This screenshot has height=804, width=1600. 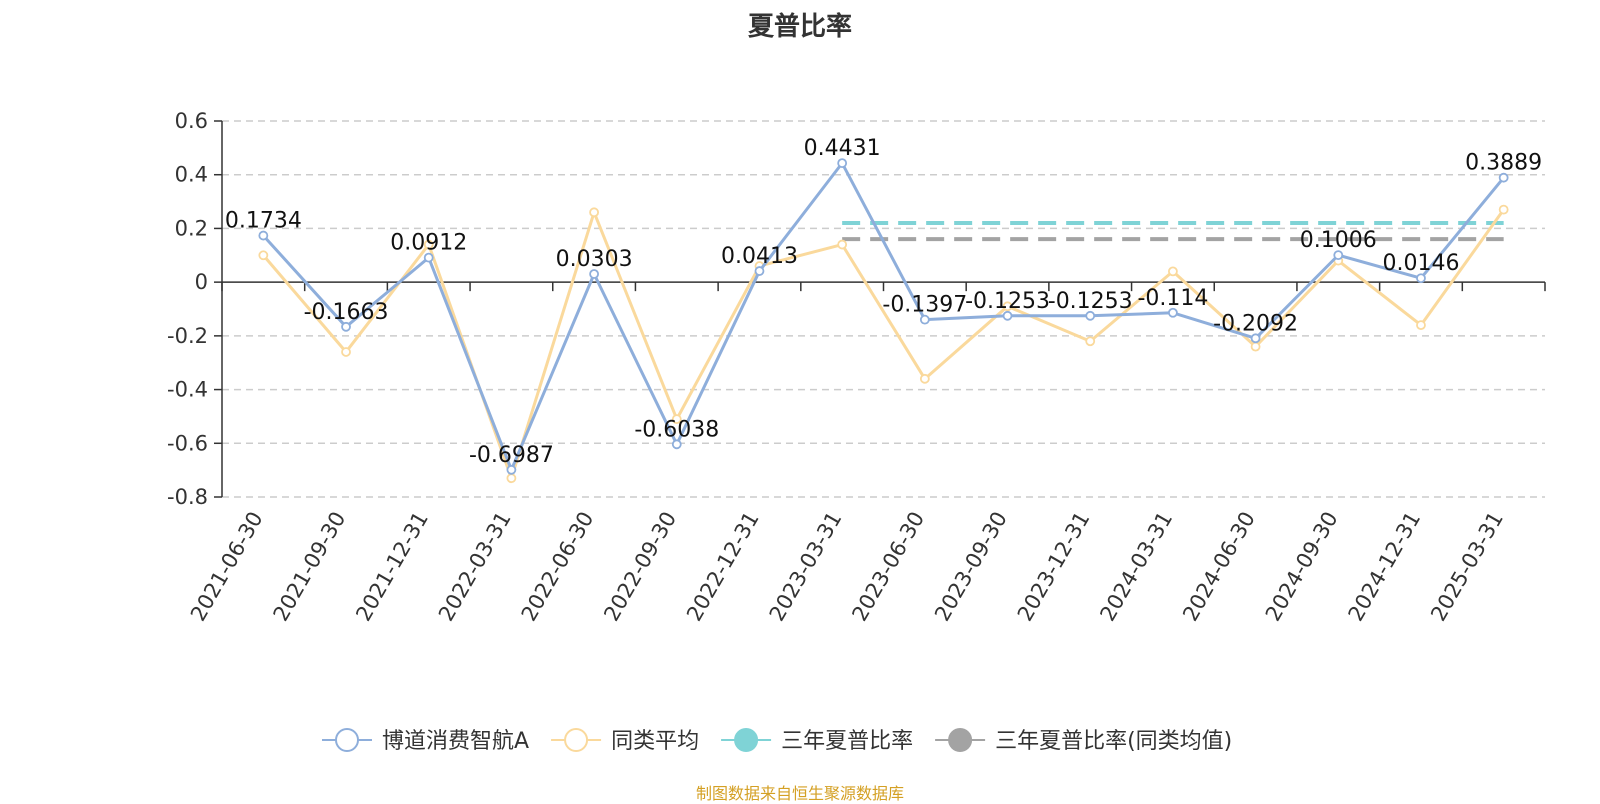 I want to click on data-label: -0.114, so click(x=1172, y=298).